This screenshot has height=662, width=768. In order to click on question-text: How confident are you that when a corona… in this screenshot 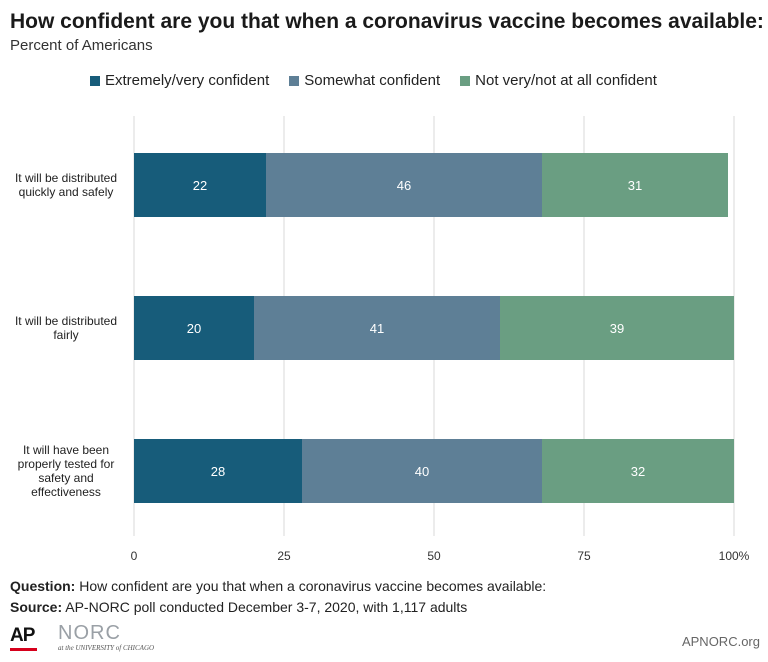, I will do `click(311, 586)`.